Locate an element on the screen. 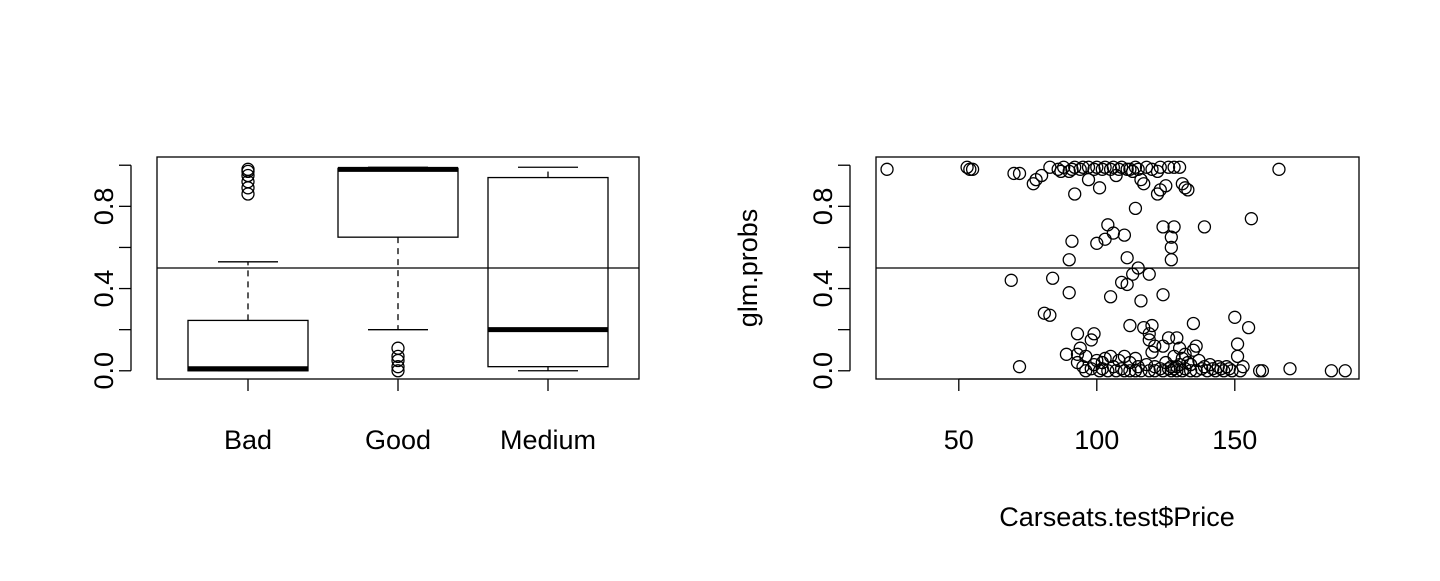  scatter-y-tick-label: 0.4 is located at coordinates (823, 289).